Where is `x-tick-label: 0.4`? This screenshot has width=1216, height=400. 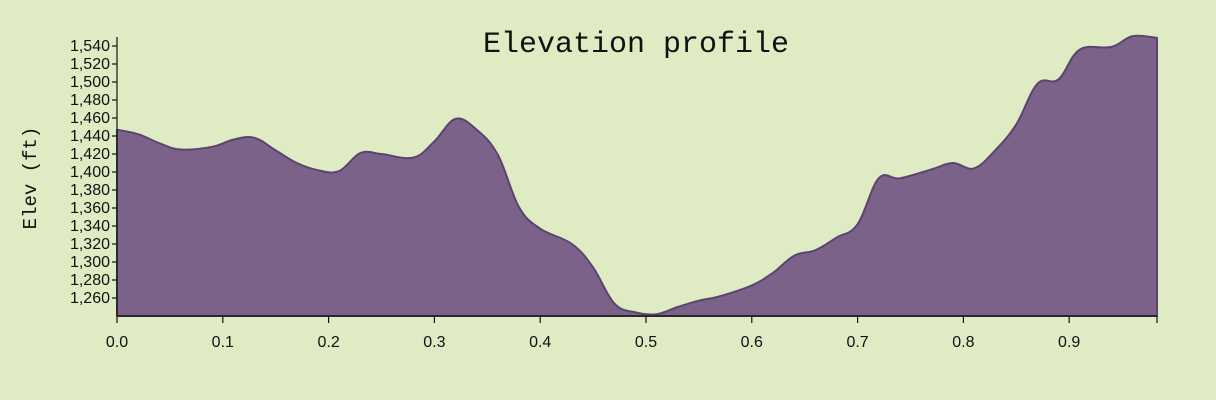 x-tick-label: 0.4 is located at coordinates (540, 342).